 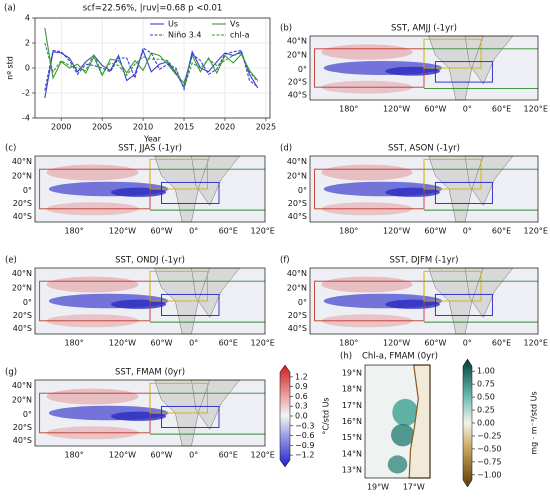 I want to click on panel-title: SST, ONDJ (-1yr), so click(x=150, y=261).